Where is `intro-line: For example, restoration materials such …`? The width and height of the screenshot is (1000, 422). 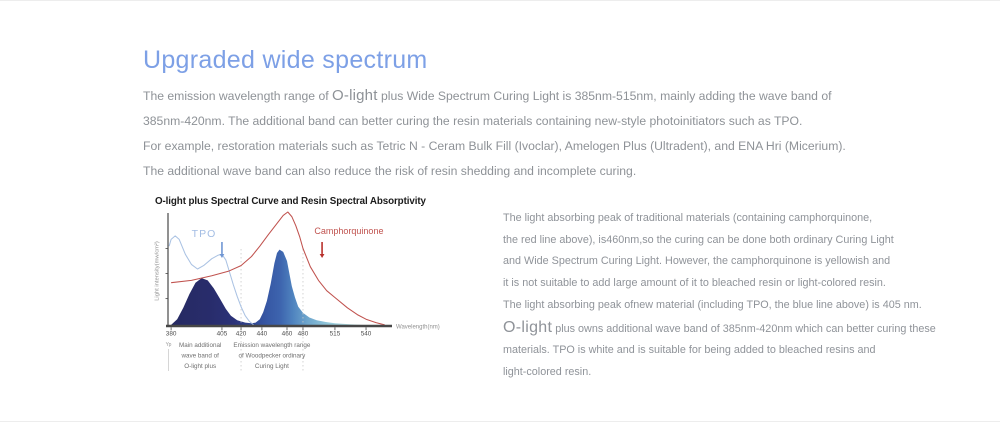 intro-line: For example, restoration materials such … is located at coordinates (494, 146).